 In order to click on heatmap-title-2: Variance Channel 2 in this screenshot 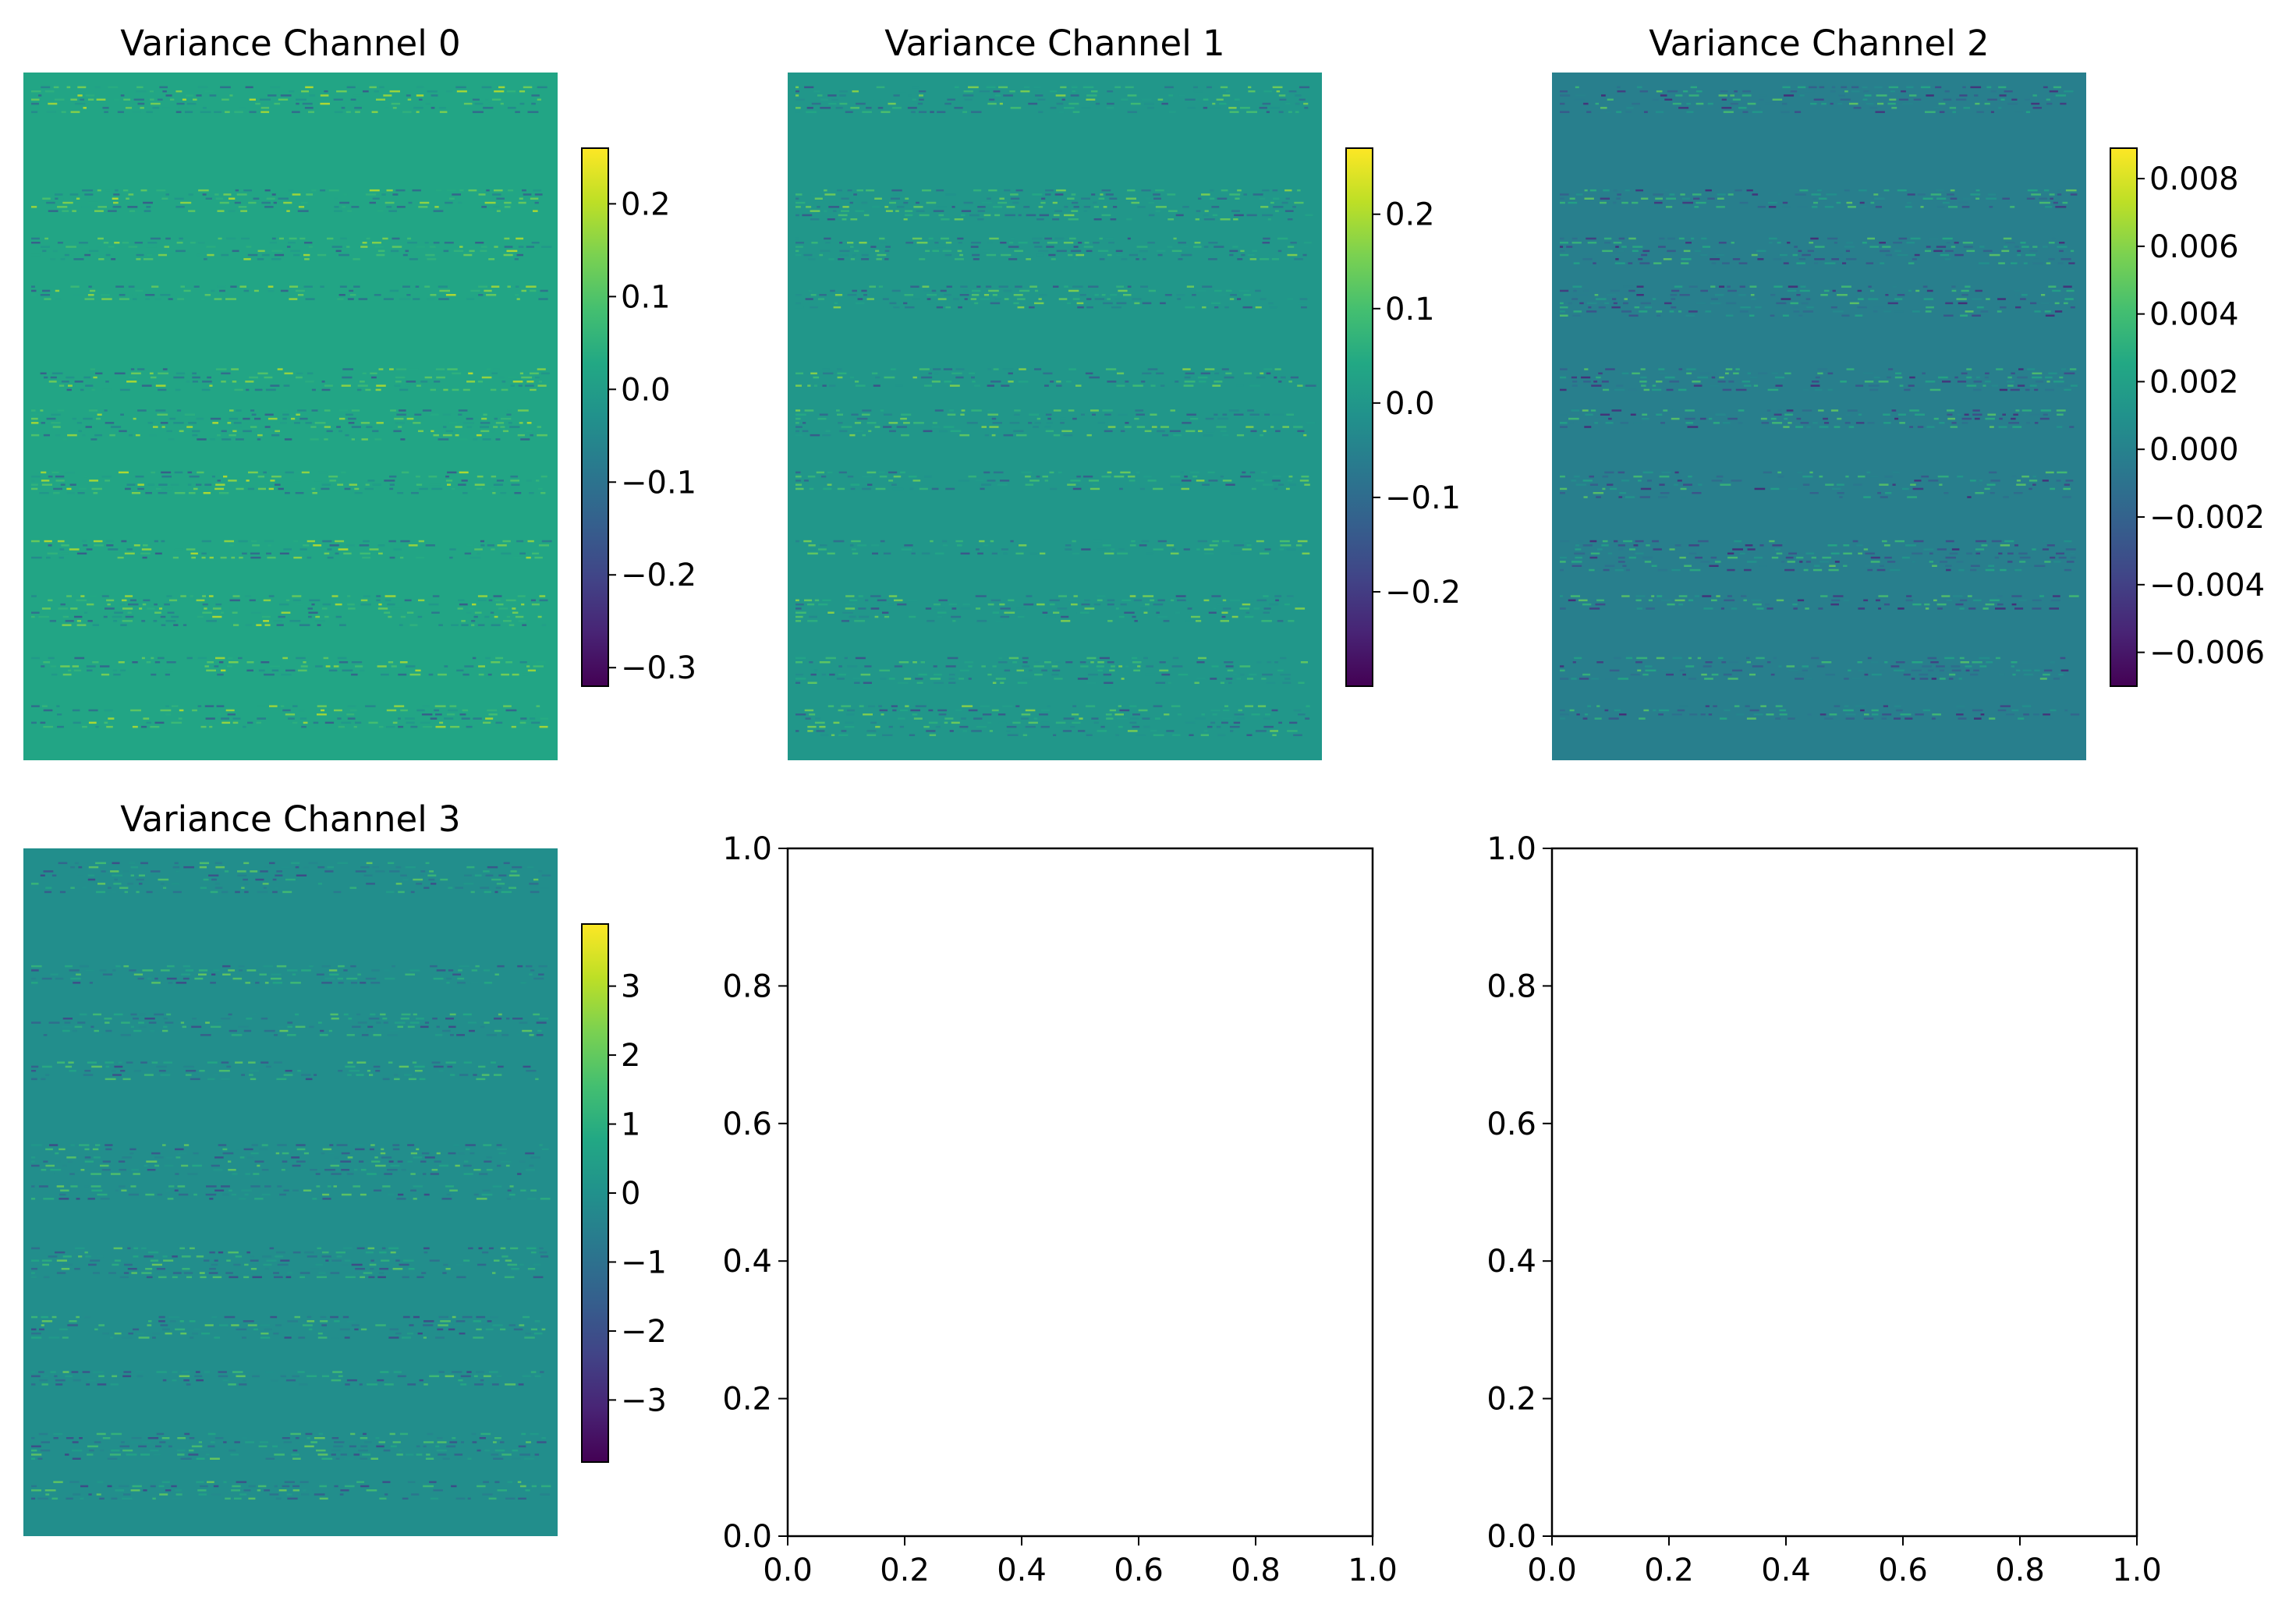, I will do `click(1819, 43)`.